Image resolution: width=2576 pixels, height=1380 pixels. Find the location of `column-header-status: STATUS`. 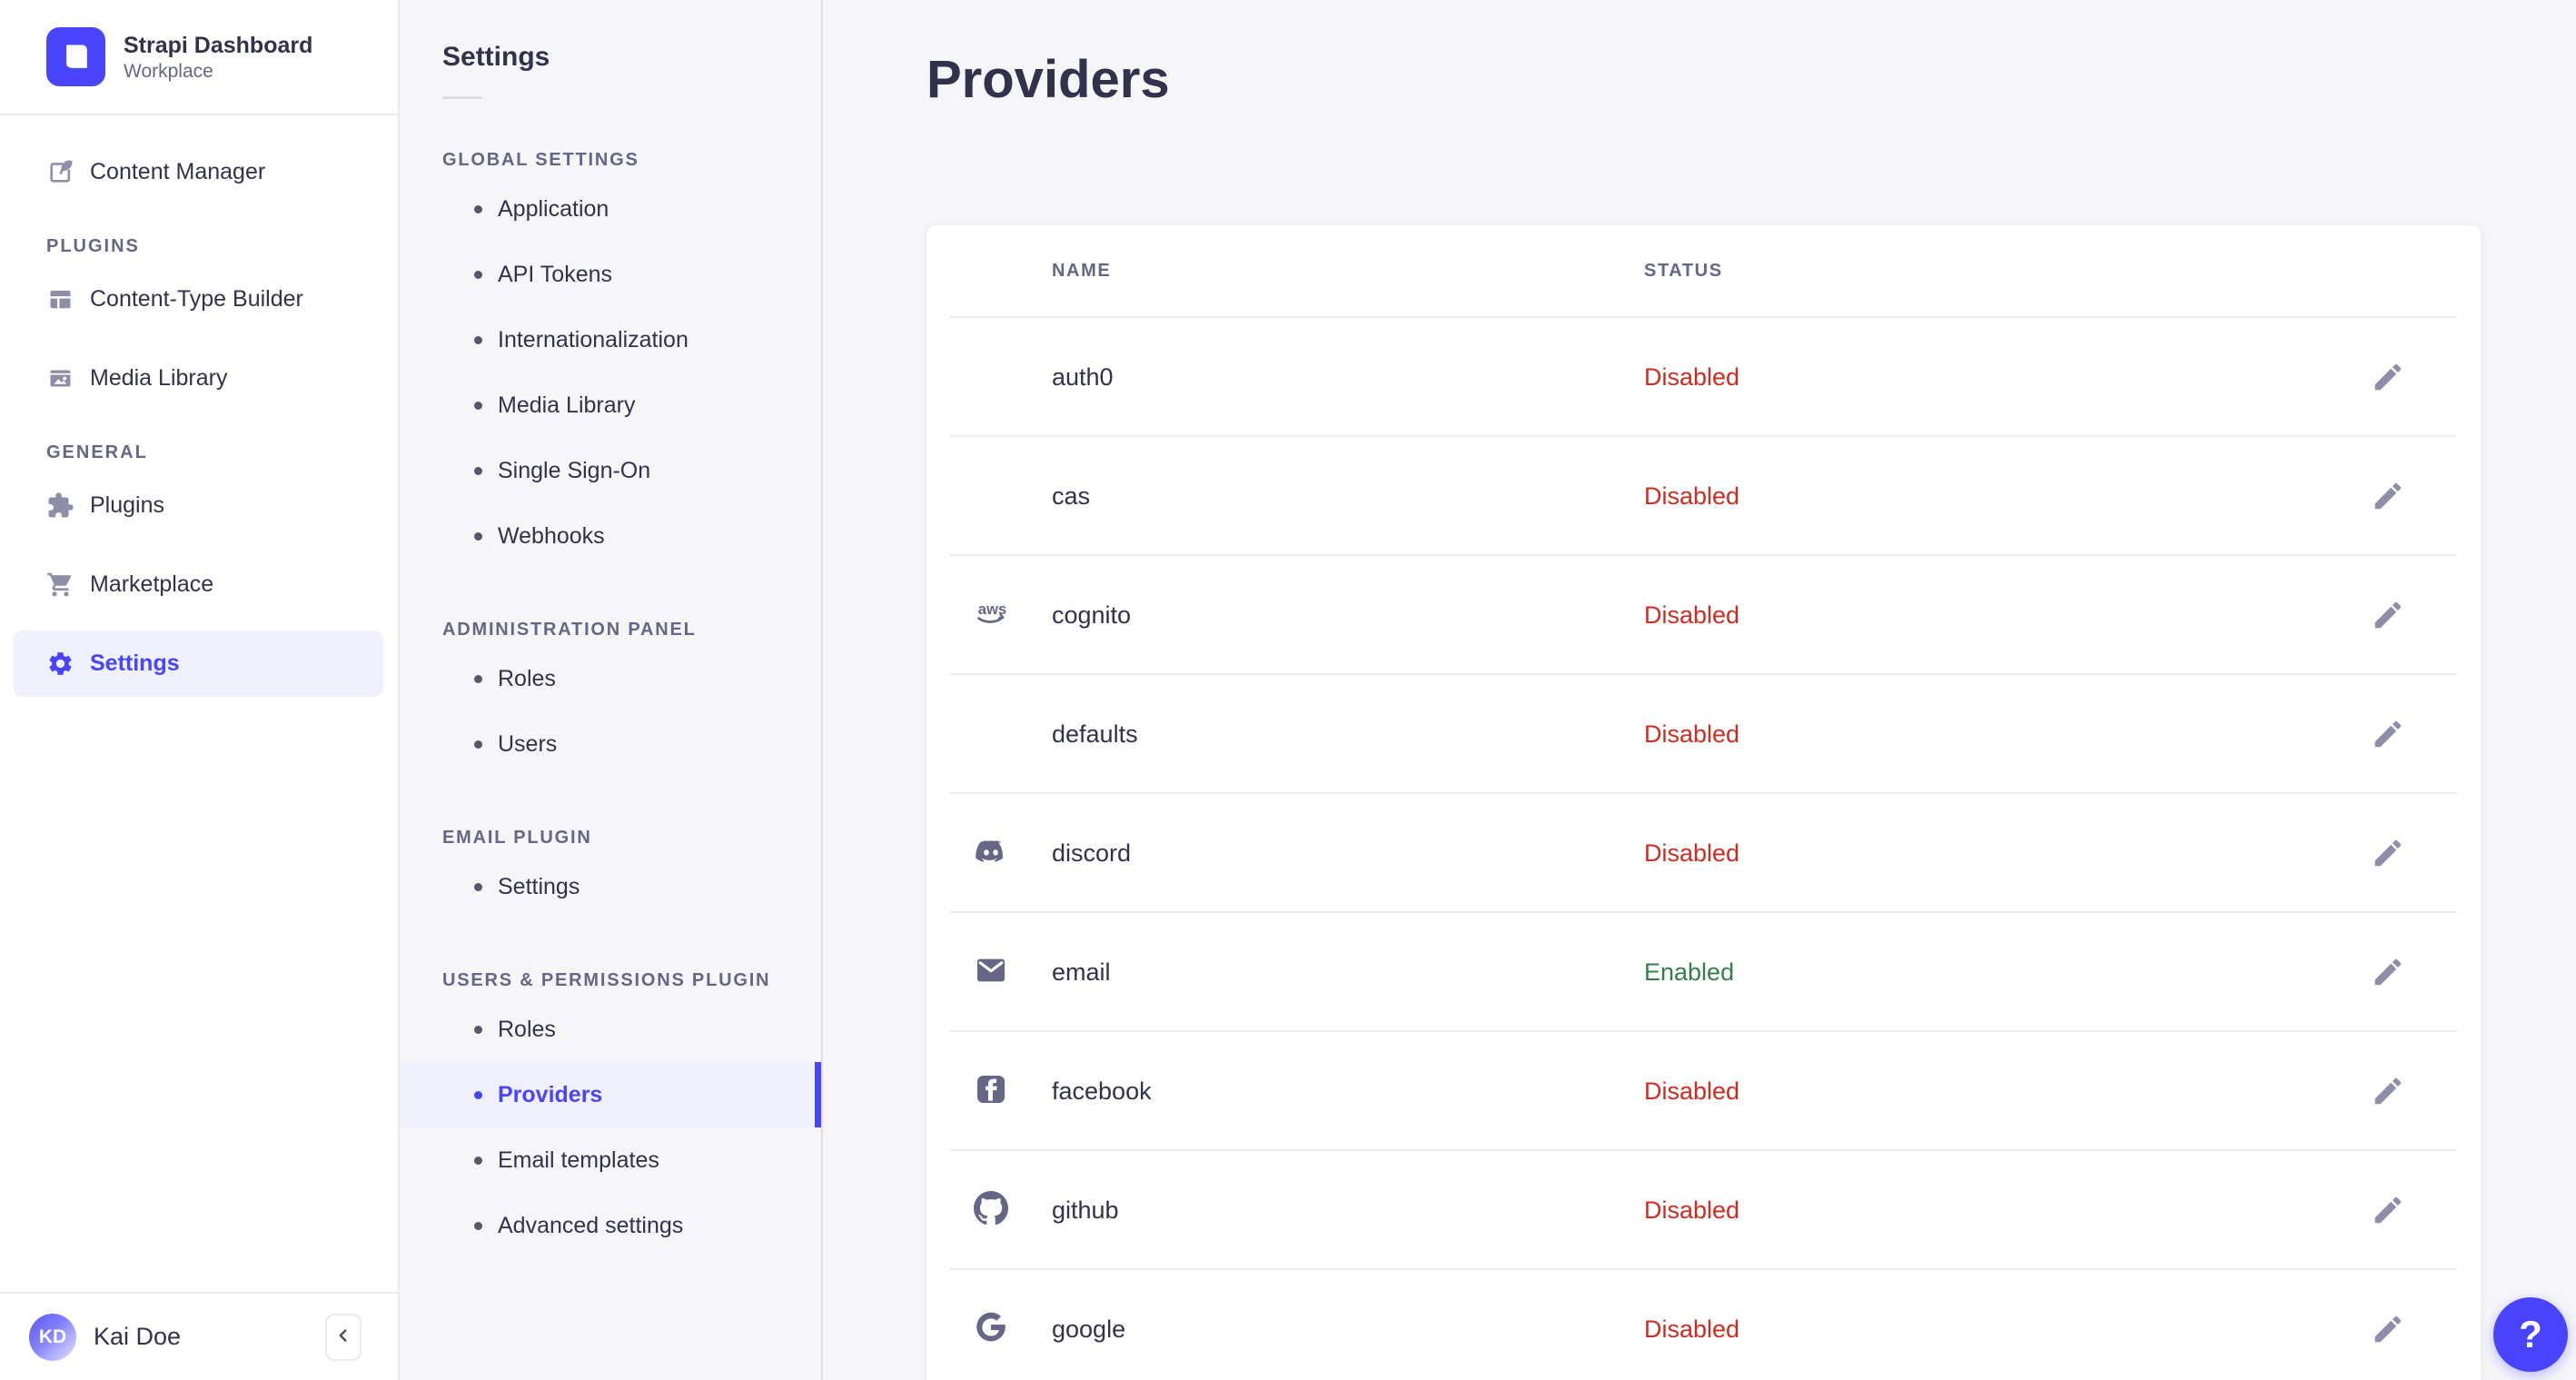

column-header-status: STATUS is located at coordinates (1683, 271).